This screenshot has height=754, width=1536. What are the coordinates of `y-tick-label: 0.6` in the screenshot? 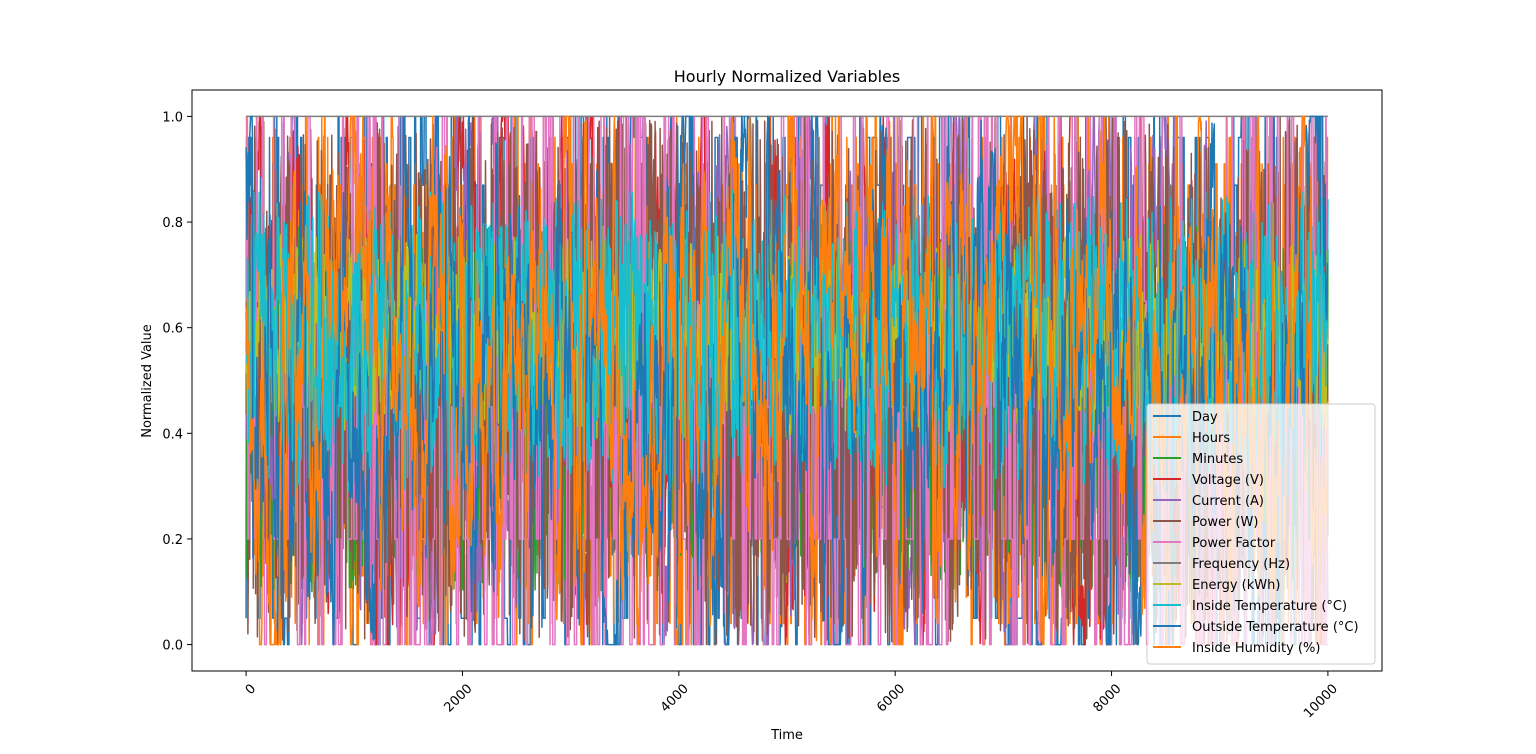 It's located at (172, 329).